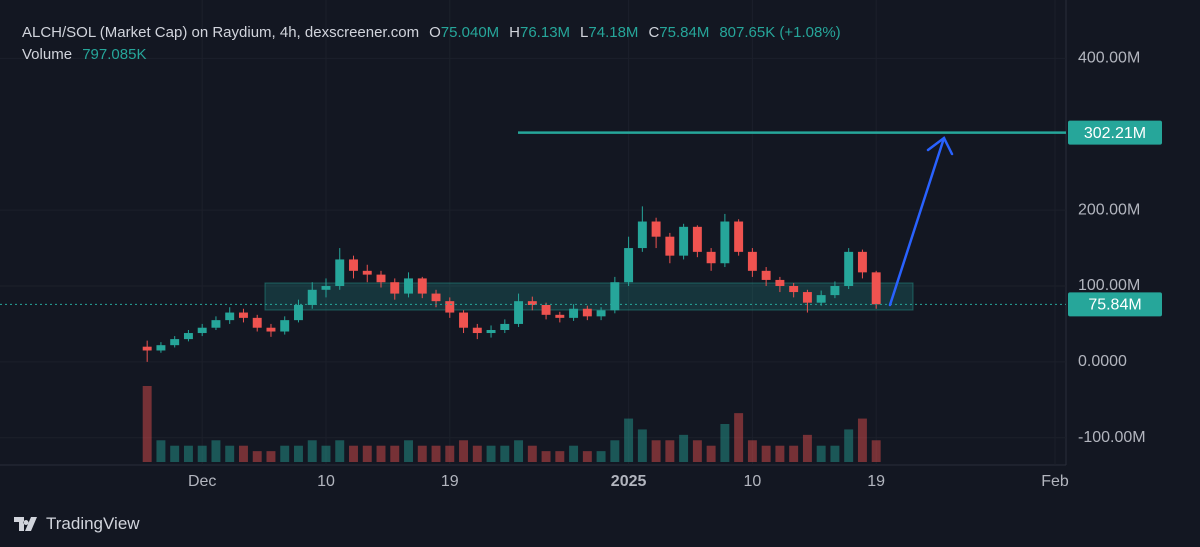 This screenshot has width=1200, height=547. I want to click on x-tick-label: 2025, so click(629, 481).